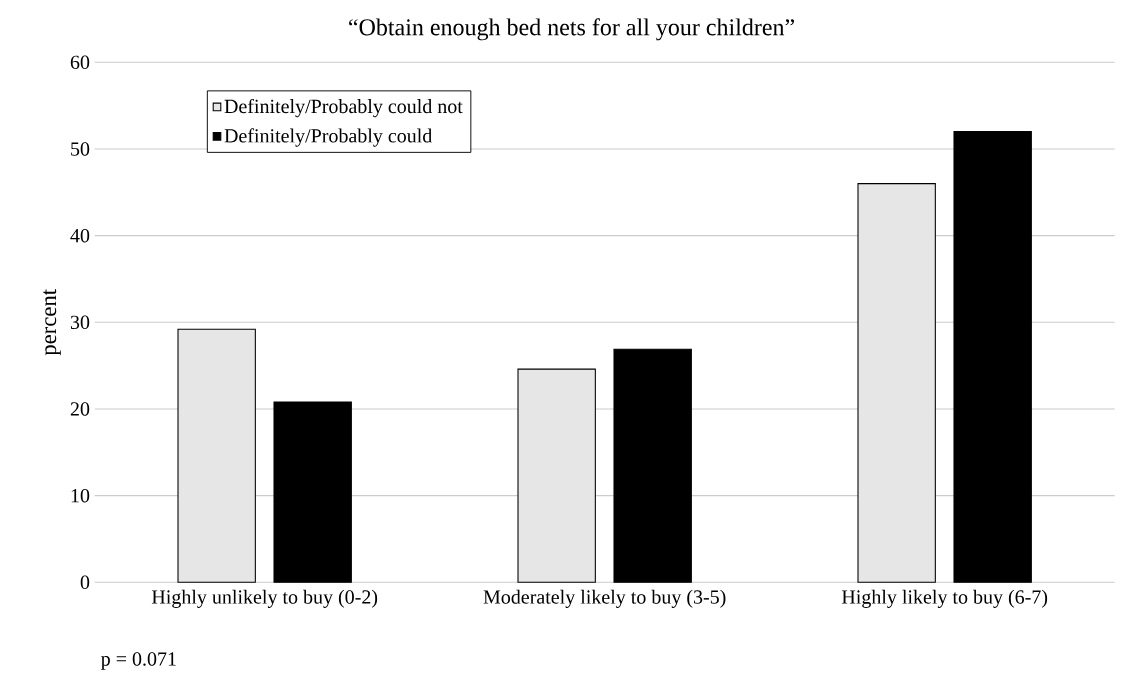 Image resolution: width=1143 pixels, height=677 pixels. Describe the element at coordinates (571, 29) in the screenshot. I see `chart-title: “Obtain enough bed nets for all your children”` at that location.